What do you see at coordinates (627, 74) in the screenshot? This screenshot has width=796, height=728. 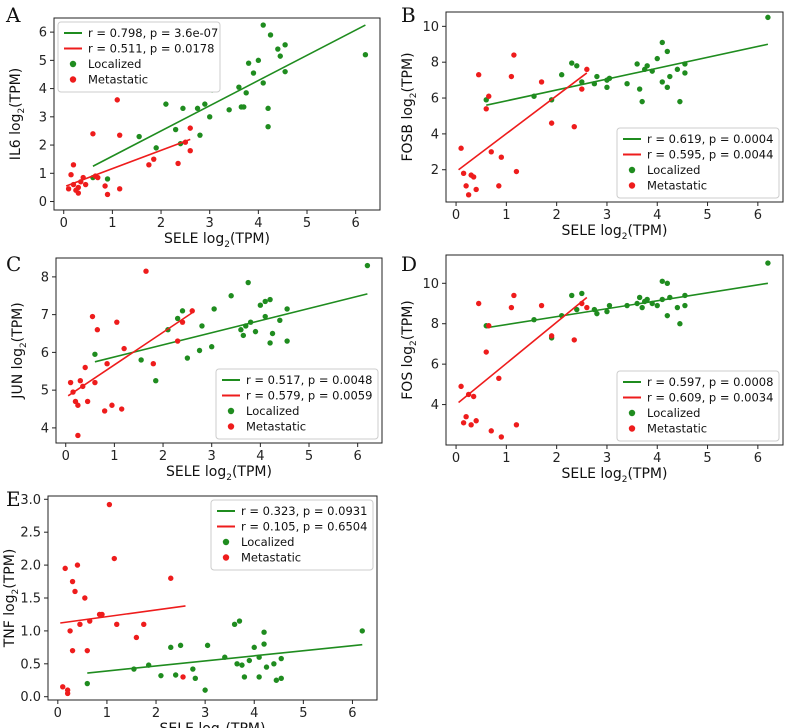 I see `localized-fit-line` at bounding box center [627, 74].